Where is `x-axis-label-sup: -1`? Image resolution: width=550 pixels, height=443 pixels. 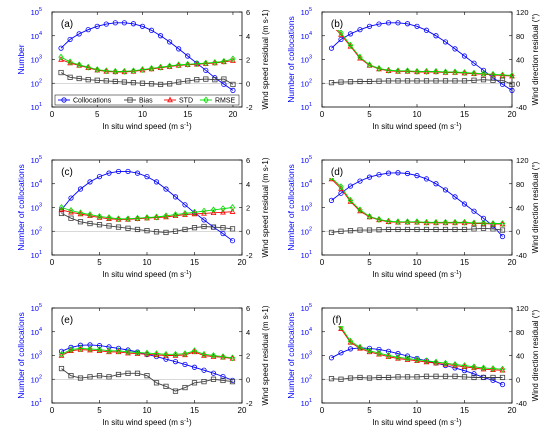
x-axis-label-sup: -1 is located at coordinates (456, 421).